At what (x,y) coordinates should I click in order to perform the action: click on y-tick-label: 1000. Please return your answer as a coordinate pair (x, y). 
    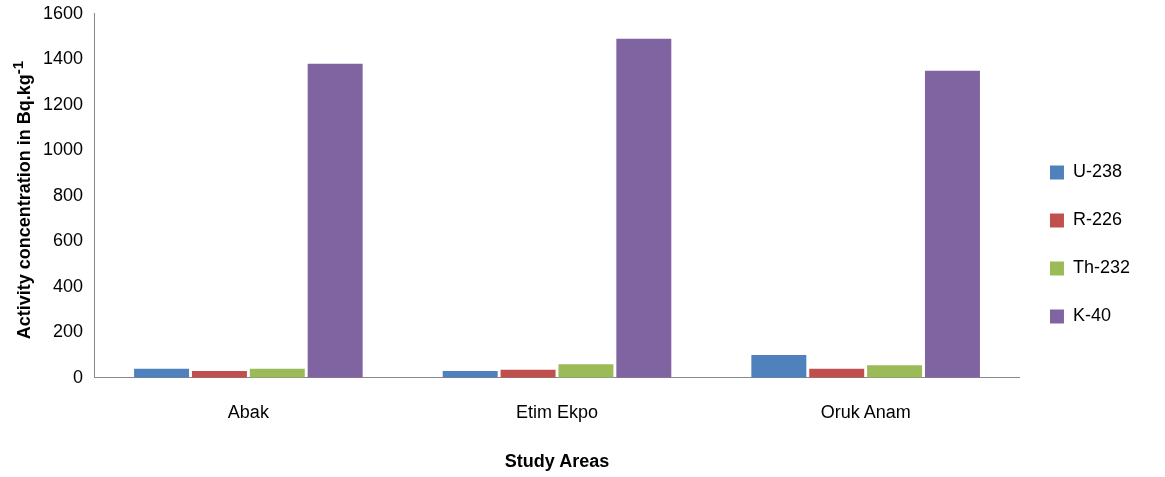
    Looking at the image, I should click on (63, 149).